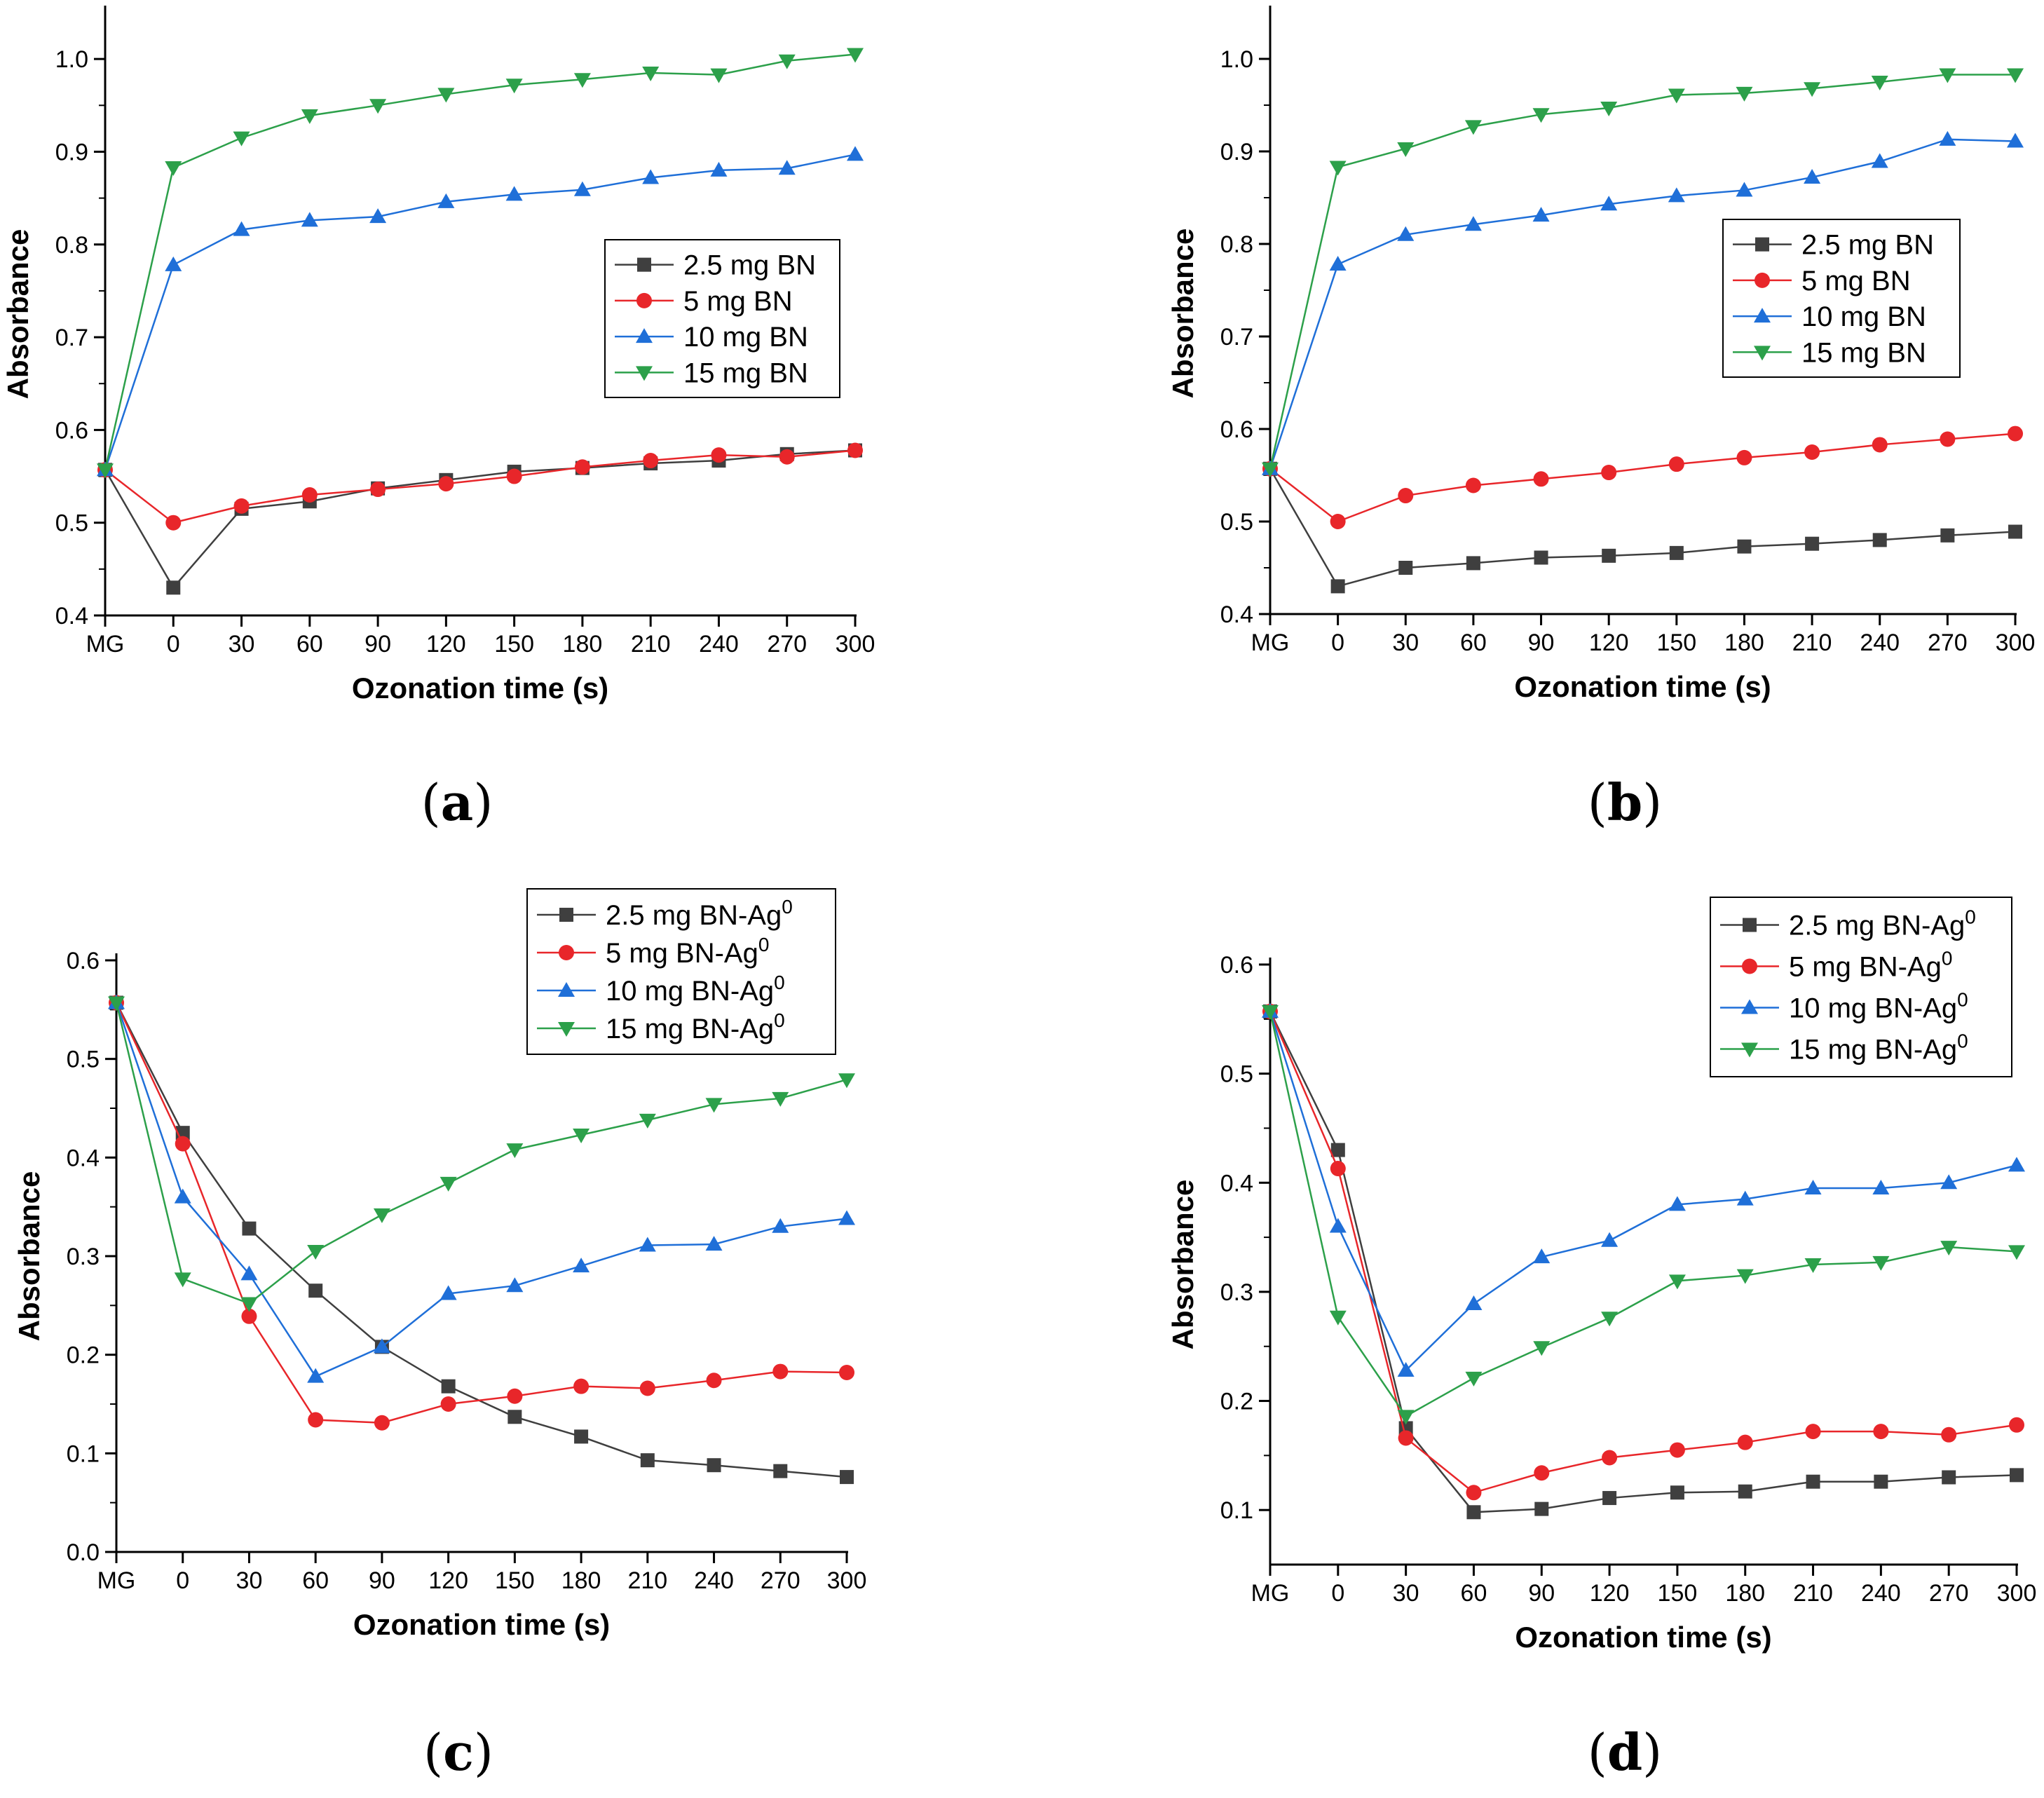 The image size is (2044, 1798). I want to click on legend-box, so click(681, 971).